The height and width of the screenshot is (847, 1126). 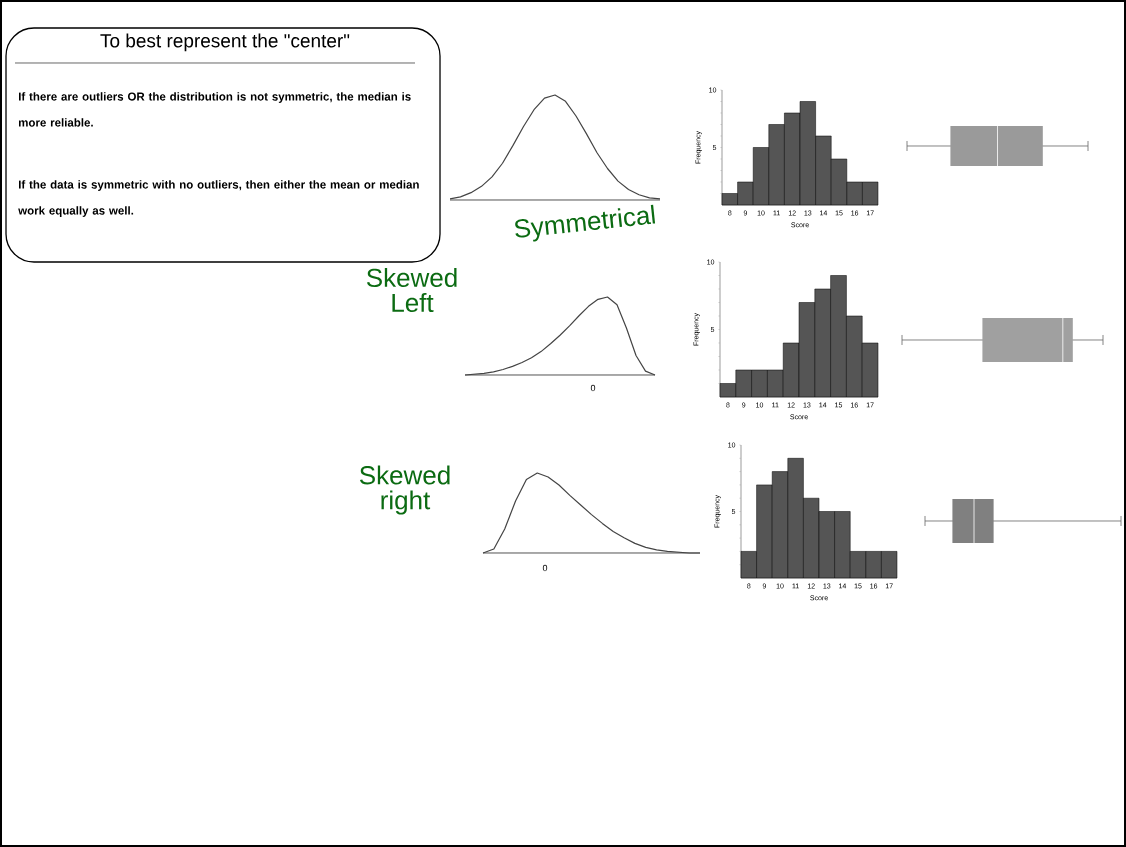 I want to click on text: Skewed right, so click(x=404, y=490).